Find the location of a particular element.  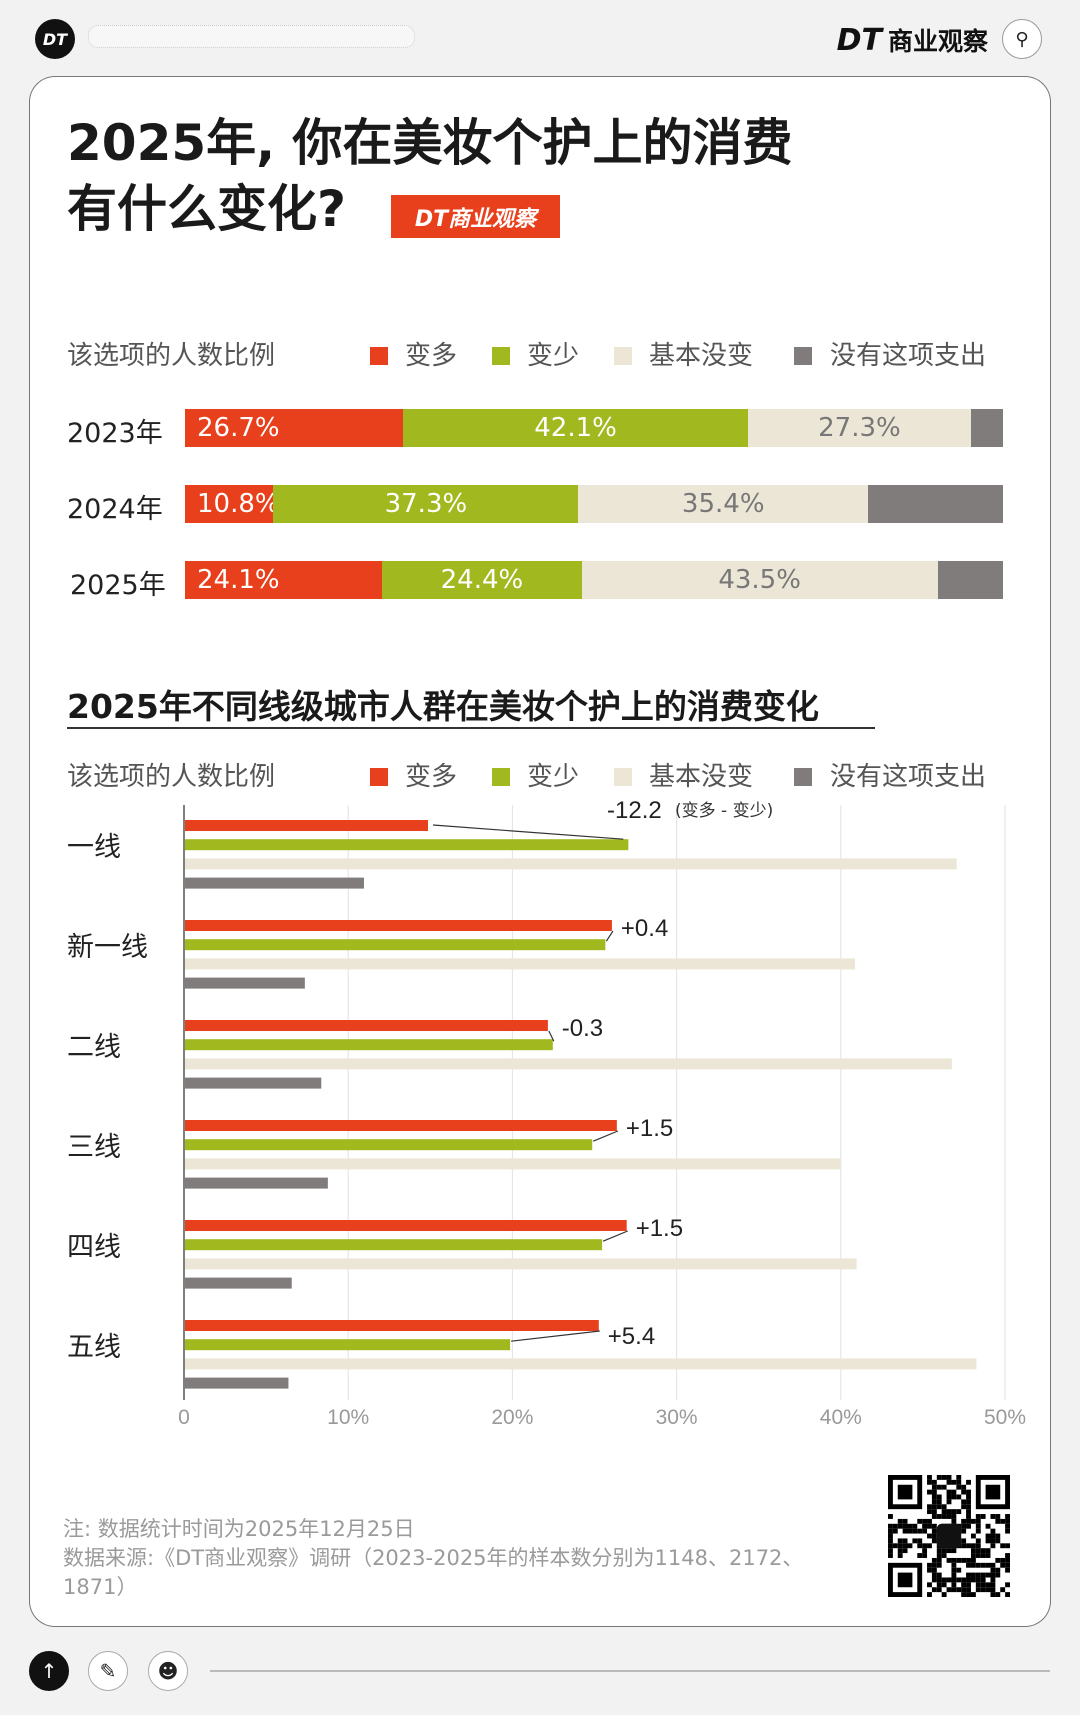

dt-logo: DT is located at coordinates (55, 39).